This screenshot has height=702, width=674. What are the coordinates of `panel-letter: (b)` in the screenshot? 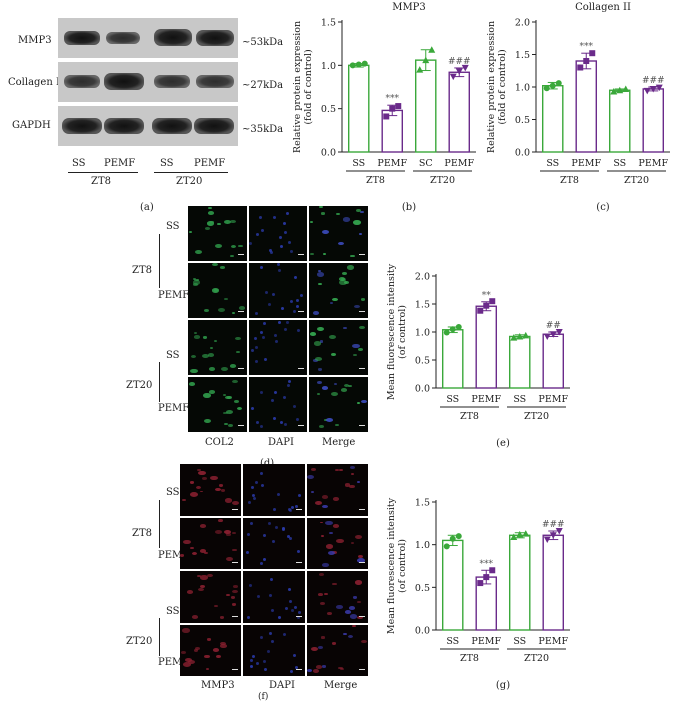 It's located at (409, 207).